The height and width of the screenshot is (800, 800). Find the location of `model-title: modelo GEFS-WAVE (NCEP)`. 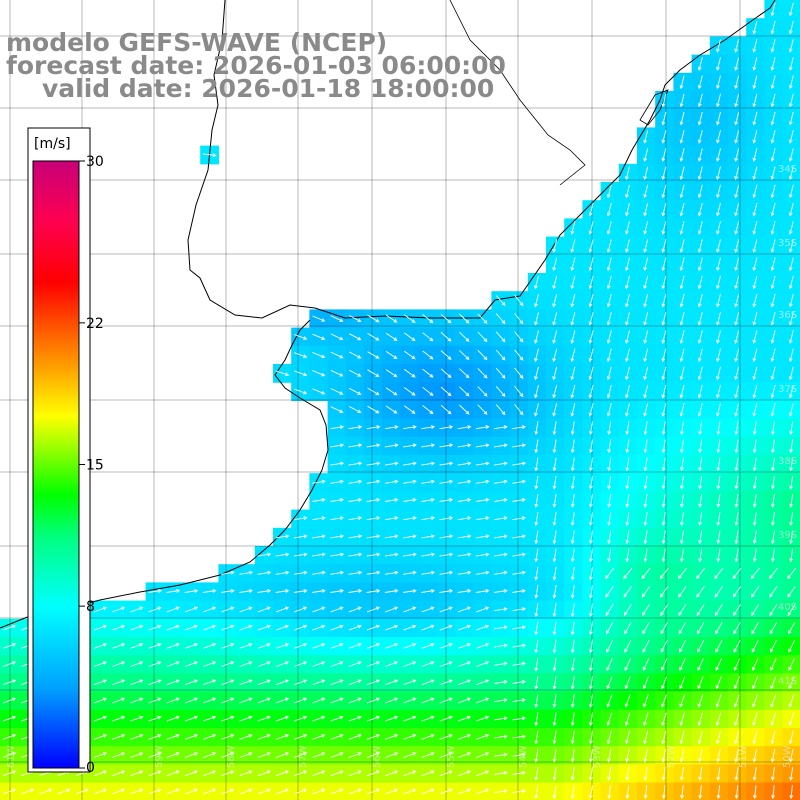

model-title: modelo GEFS-WAVE (NCEP) is located at coordinates (197, 42).